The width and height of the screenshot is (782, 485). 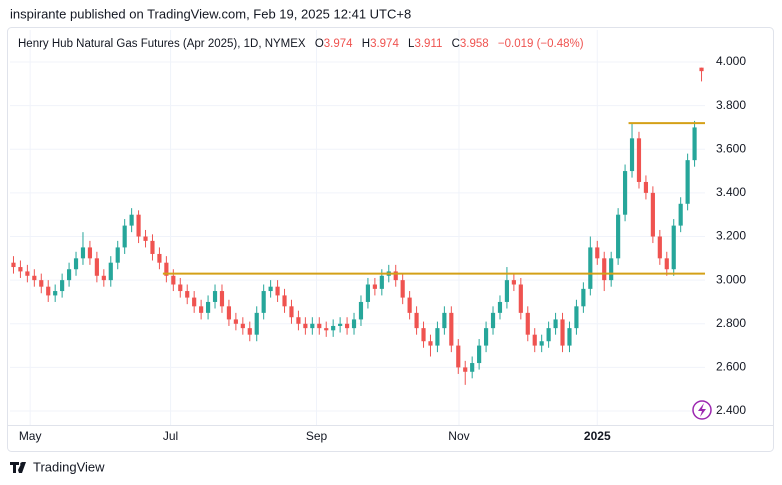 I want to click on brand-logo: TradingView, so click(x=57, y=466).